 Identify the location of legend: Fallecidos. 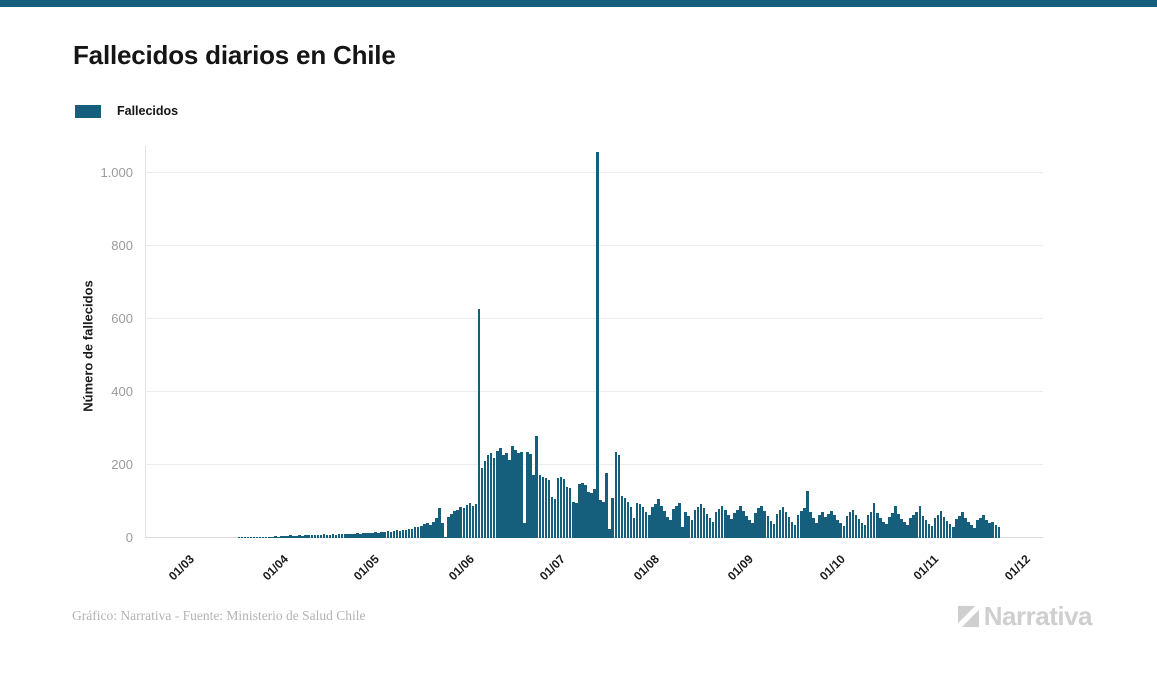
(126, 111).